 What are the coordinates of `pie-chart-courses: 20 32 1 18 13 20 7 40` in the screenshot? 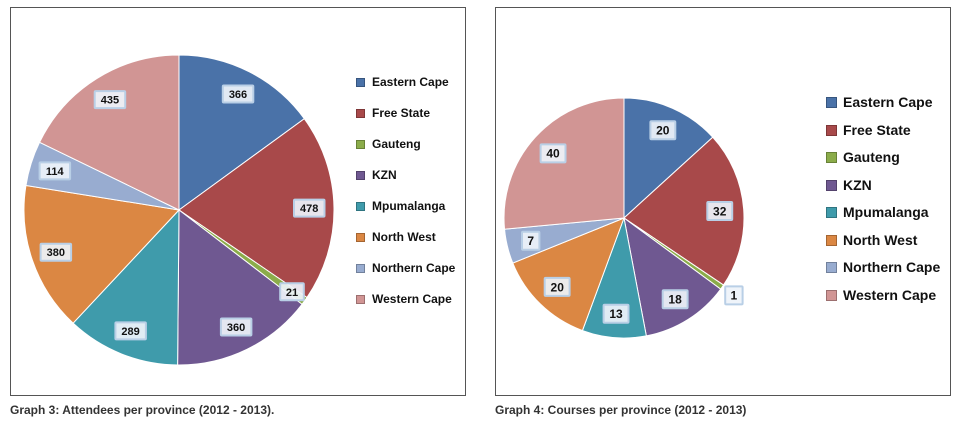 It's located at (624, 218).